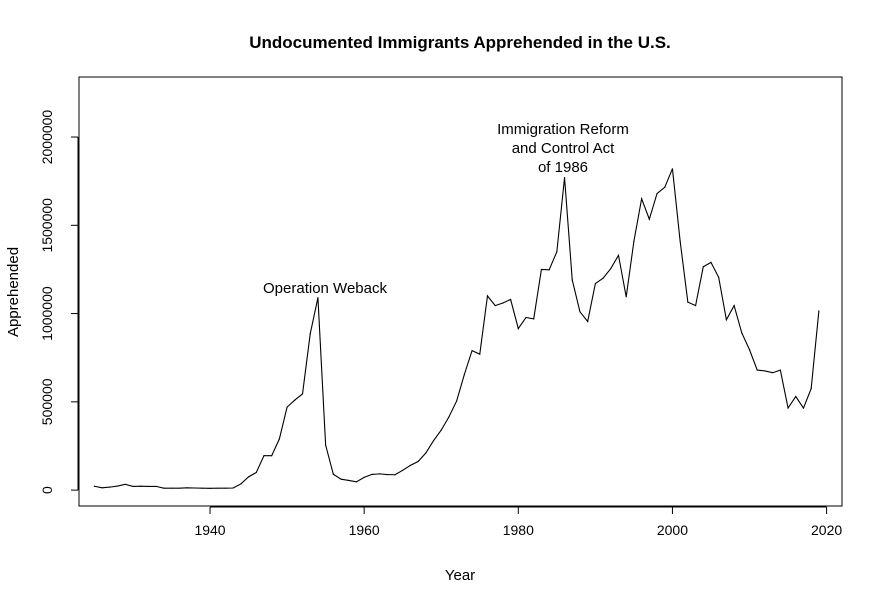 This screenshot has width=883, height=604. I want to click on annotation-line: of 1986, so click(563, 167).